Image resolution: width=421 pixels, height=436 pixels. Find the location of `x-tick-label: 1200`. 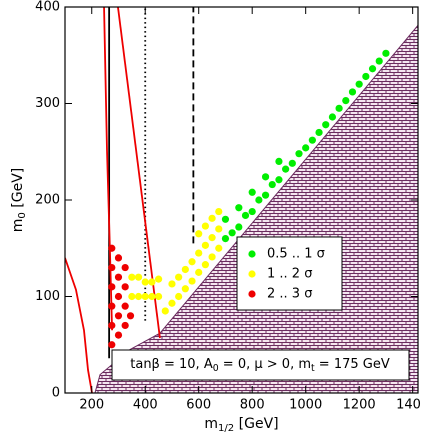

x-tick-label: 1200 is located at coordinates (359, 405).